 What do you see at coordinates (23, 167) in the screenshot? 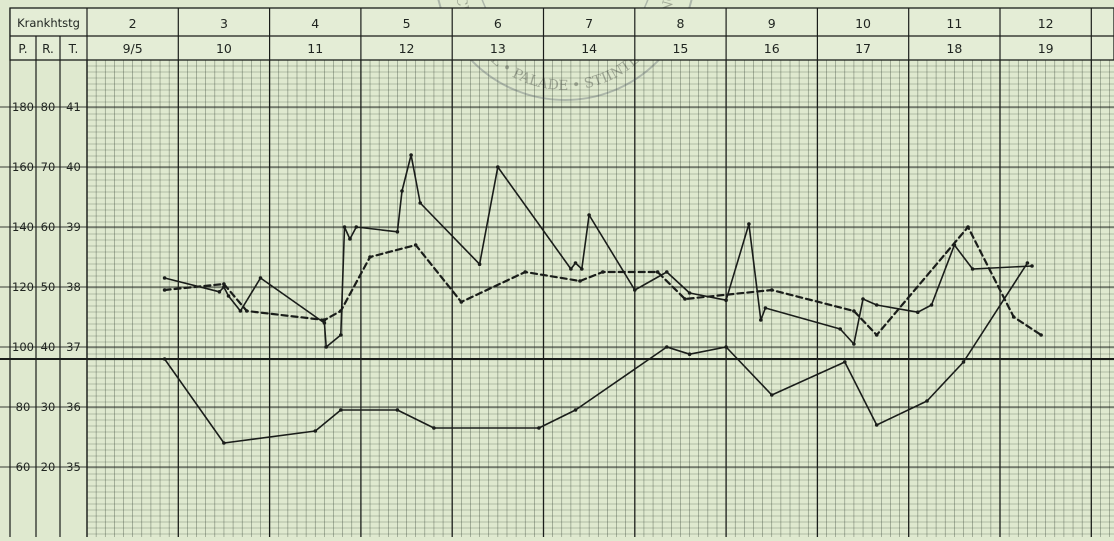
I see `y-tick-label: 160` at bounding box center [23, 167].